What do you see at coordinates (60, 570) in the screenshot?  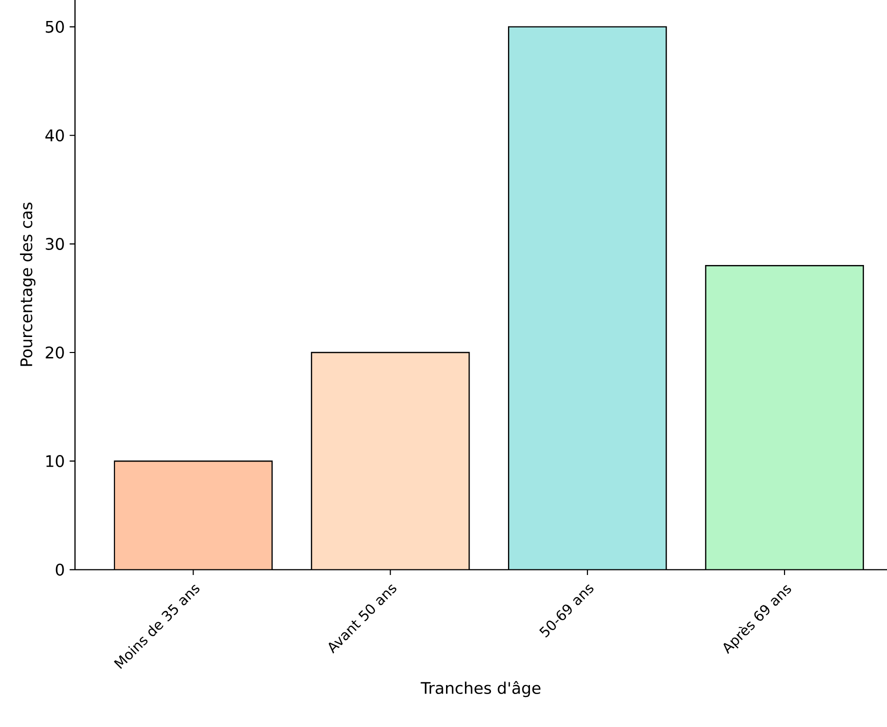 I see `y-tick-label: 0` at bounding box center [60, 570].